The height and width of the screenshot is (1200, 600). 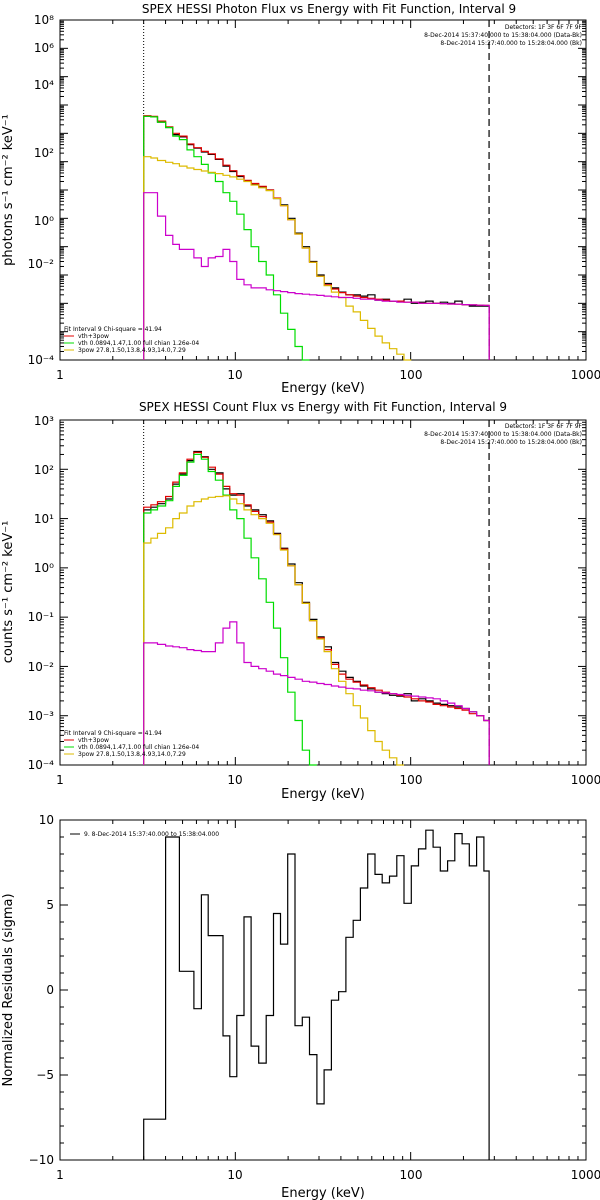 I want to click on photon-flux-y-tick-1e6: 10⁶, so click(x=44, y=48).